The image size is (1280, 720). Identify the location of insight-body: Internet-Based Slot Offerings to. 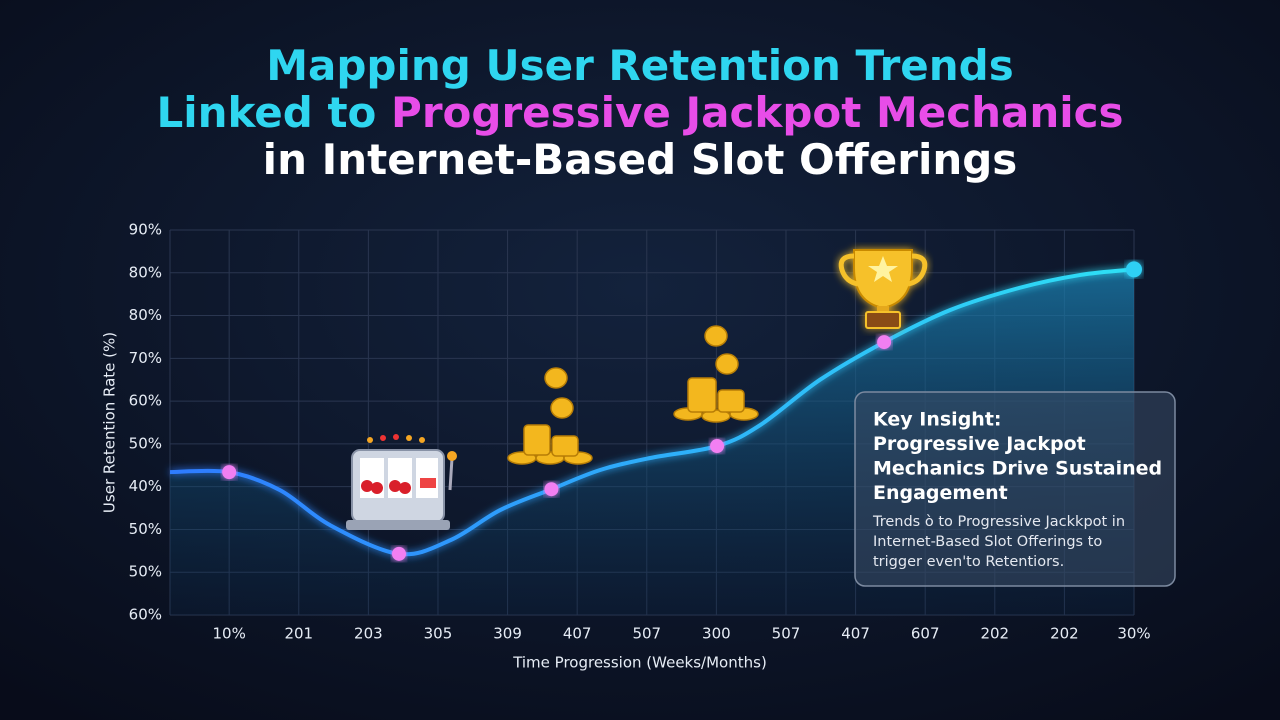
(987, 542).